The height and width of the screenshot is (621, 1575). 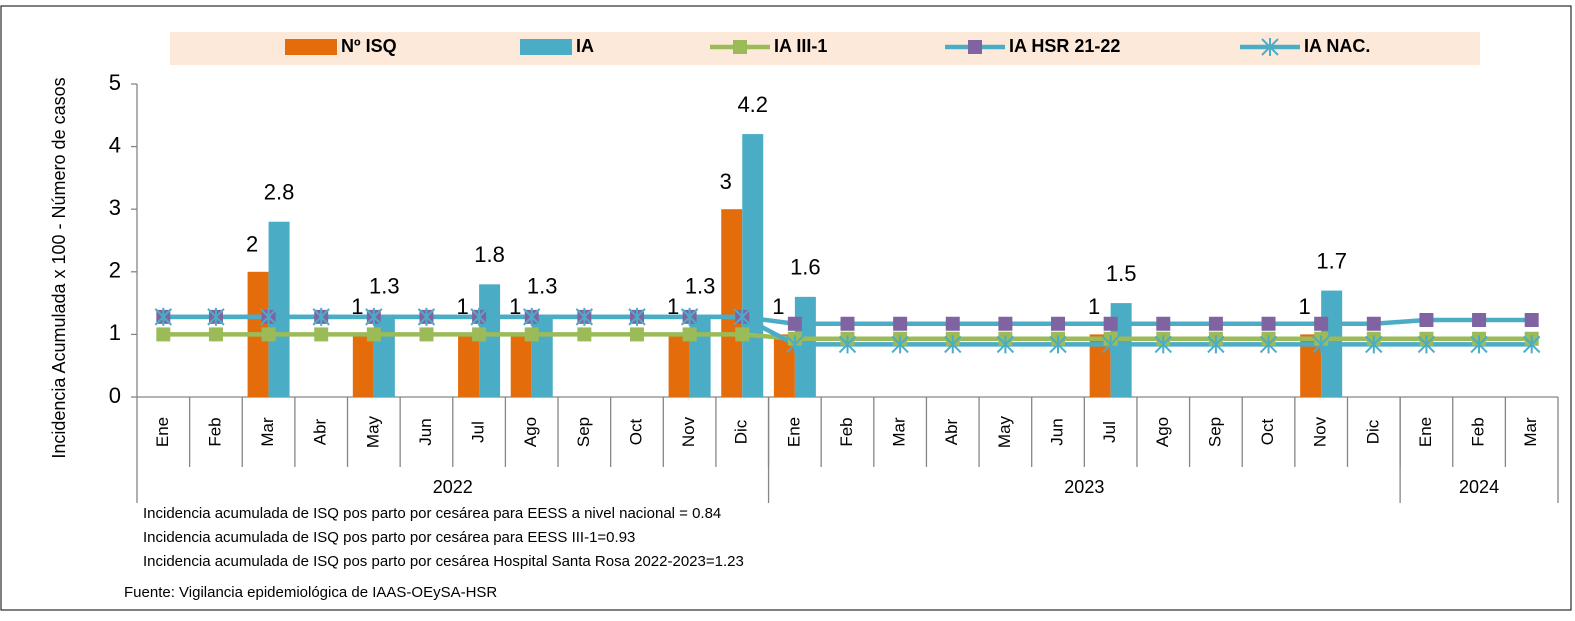 What do you see at coordinates (951, 431) in the screenshot?
I see `x-tick-label: Abr` at bounding box center [951, 431].